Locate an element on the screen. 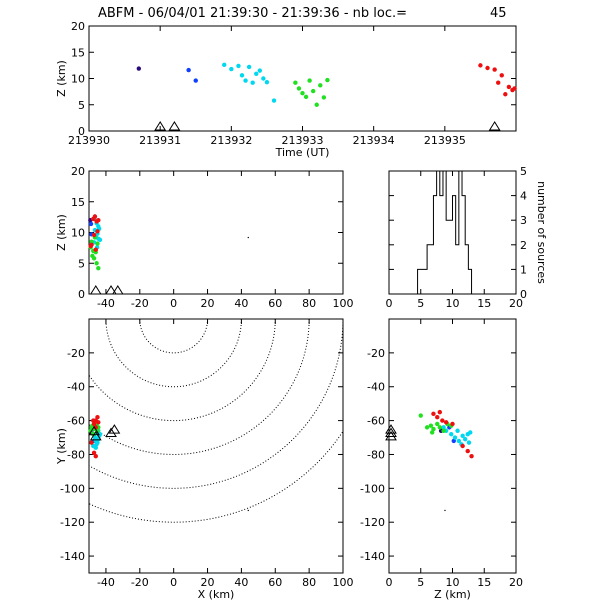 The width and height of the screenshot is (600, 600). panel-z-y: 0 5 10 15 20 -140 -120 -100 -80 -60 -40 -20 Z (km) is located at coordinates (441, 459).